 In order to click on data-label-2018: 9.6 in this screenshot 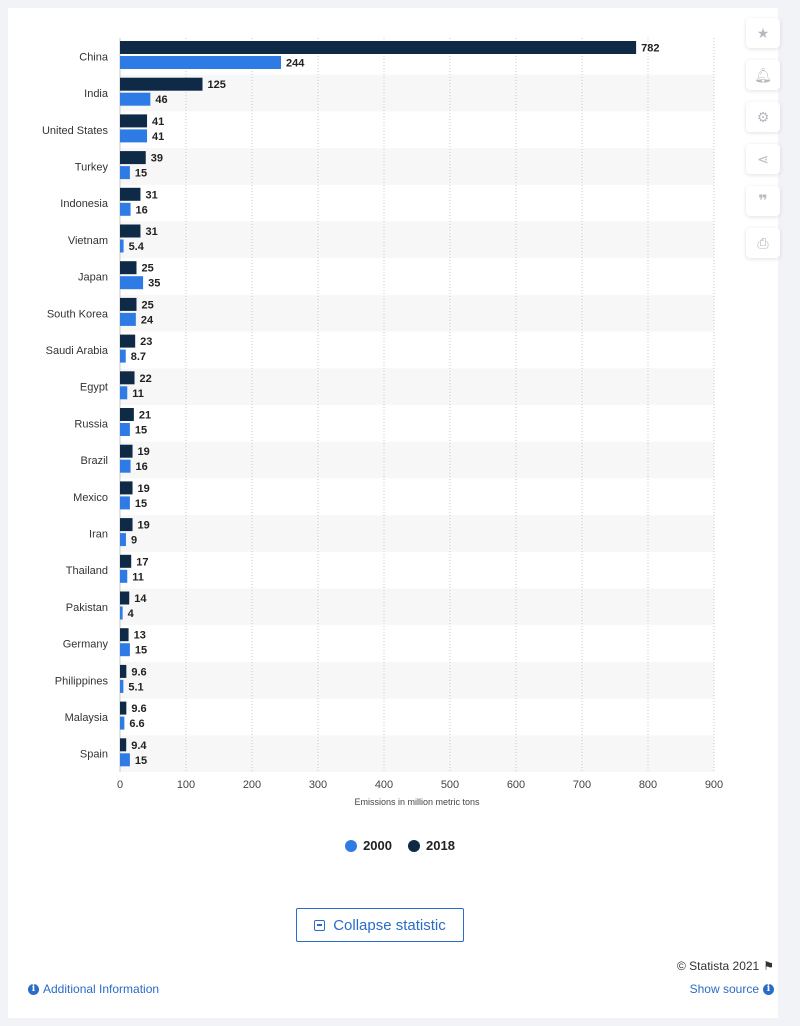, I will do `click(138, 672)`.